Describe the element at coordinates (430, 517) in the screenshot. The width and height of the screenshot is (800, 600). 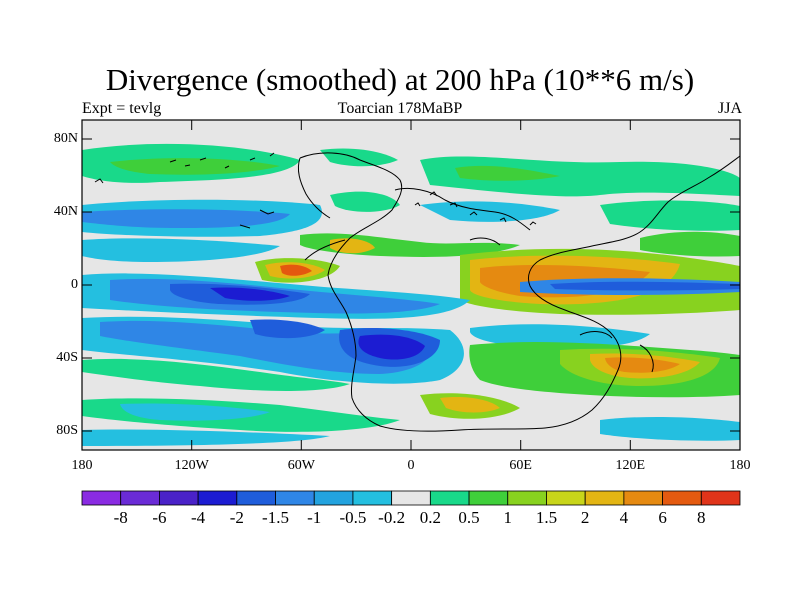
I see `colorbar-label: 0.2` at that location.